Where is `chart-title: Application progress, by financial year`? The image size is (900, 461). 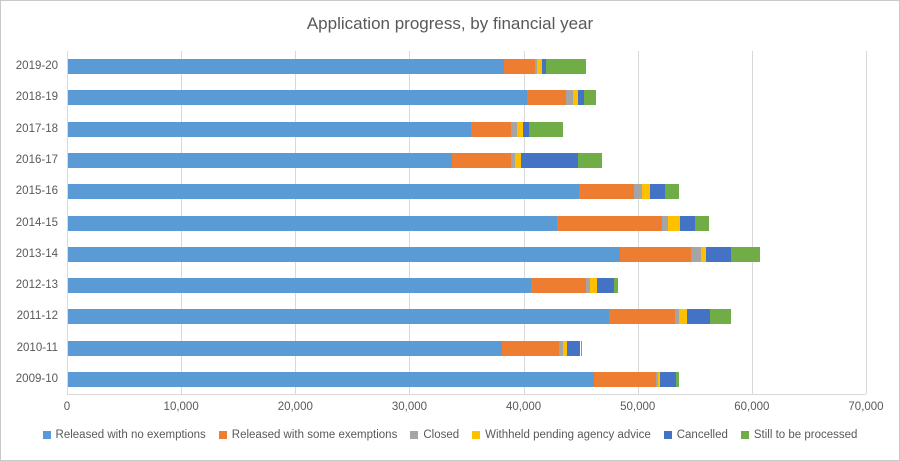 chart-title: Application progress, by financial year is located at coordinates (450, 23).